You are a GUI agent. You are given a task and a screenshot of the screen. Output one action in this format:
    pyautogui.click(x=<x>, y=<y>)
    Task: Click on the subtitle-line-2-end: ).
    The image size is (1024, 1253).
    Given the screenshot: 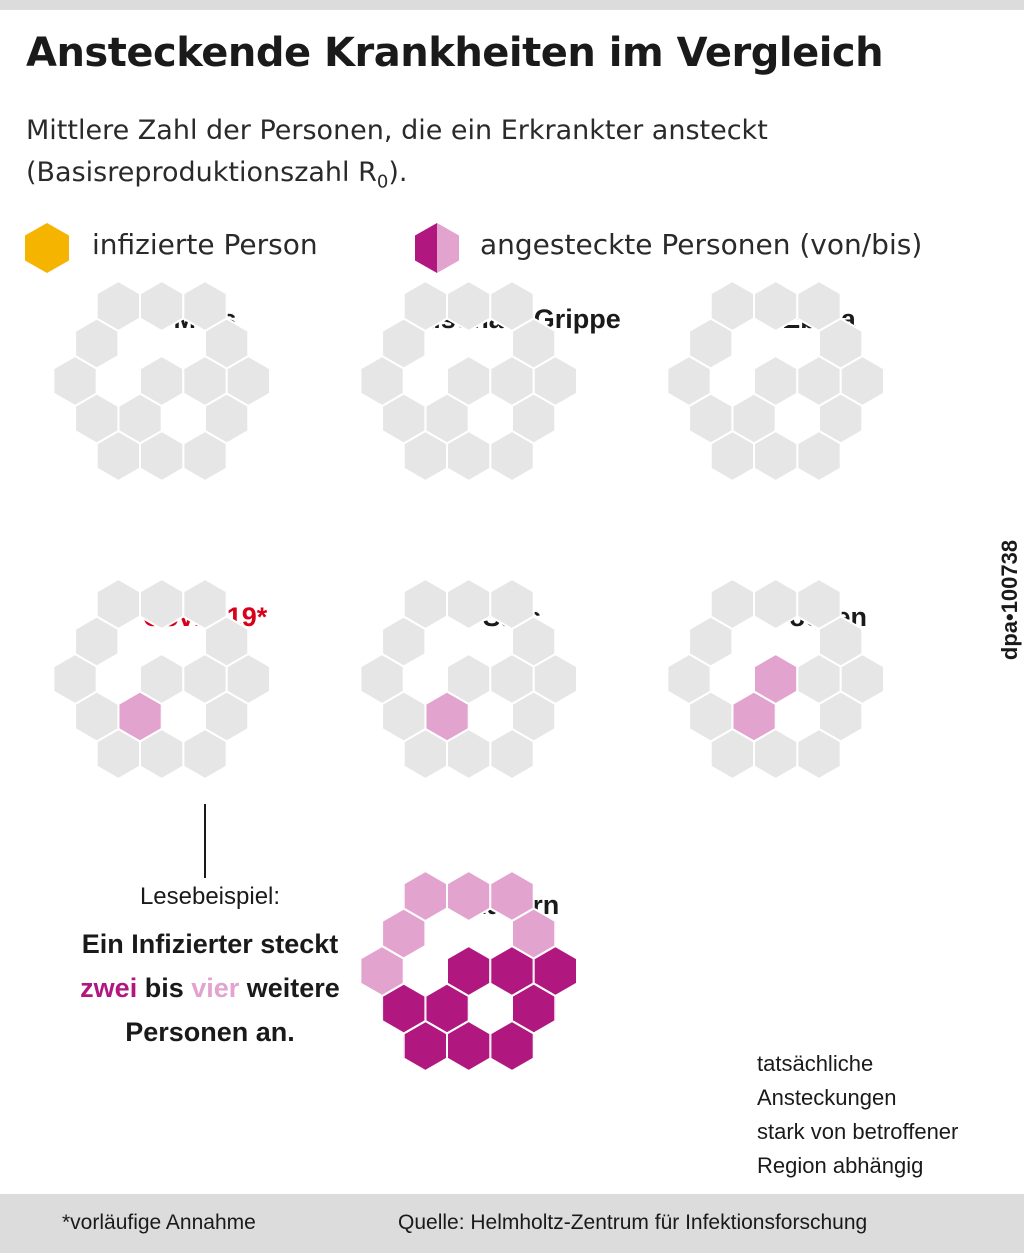 What is the action you would take?
    pyautogui.click(x=398, y=172)
    